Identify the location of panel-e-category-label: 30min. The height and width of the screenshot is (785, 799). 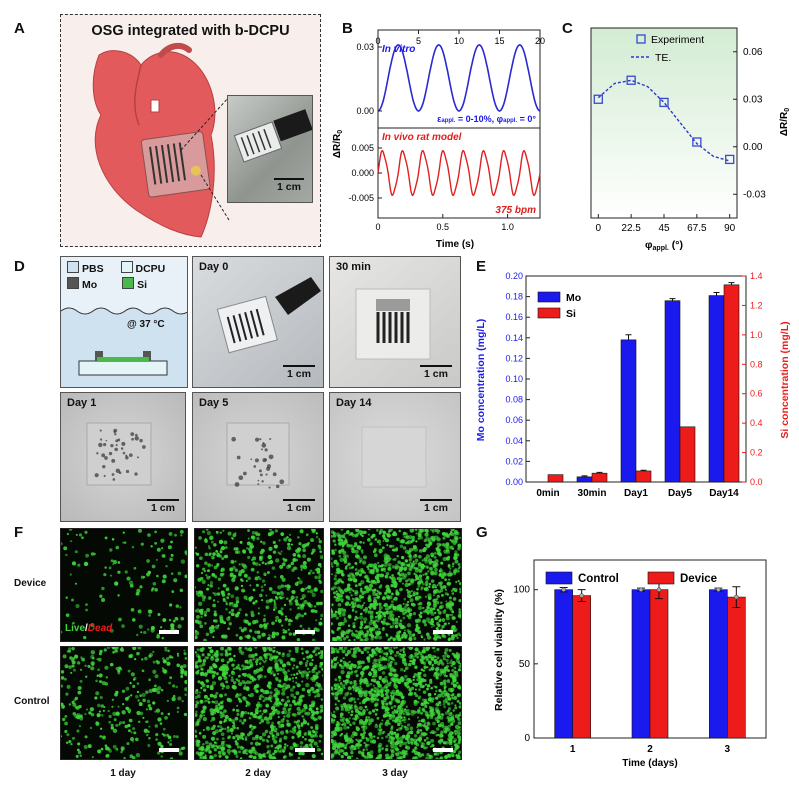
(592, 493).